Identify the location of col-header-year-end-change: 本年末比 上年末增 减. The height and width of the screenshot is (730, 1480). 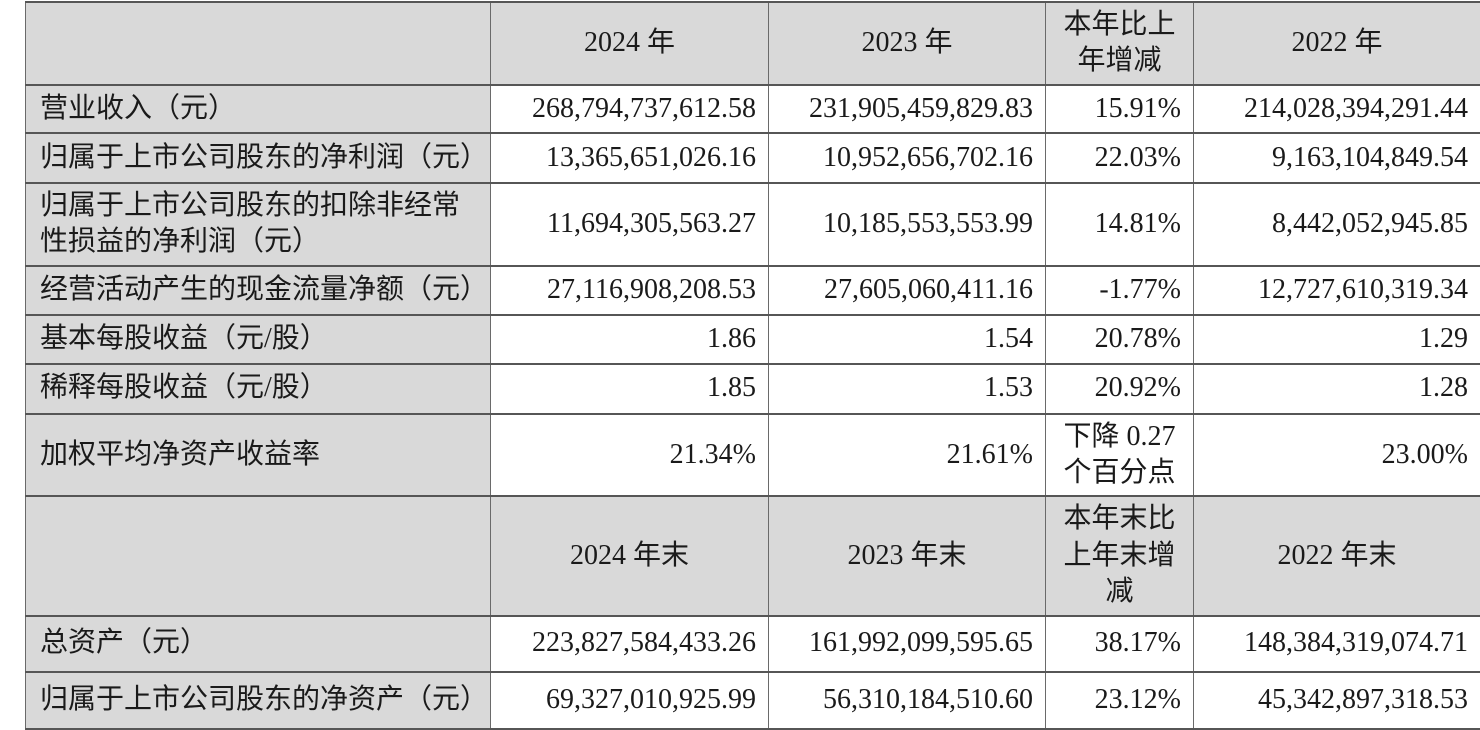
(1120, 555).